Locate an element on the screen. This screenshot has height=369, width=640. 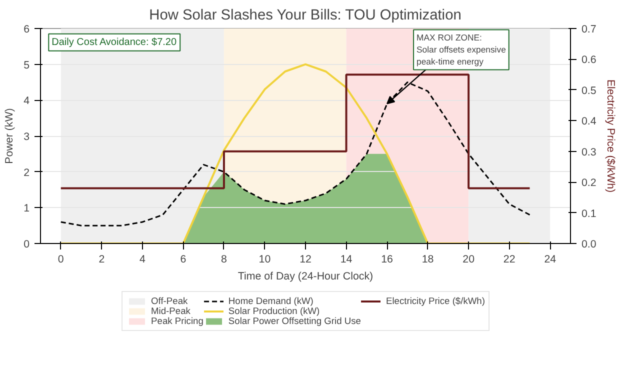
y2-axis-title: Electricity Price ($/kWh) is located at coordinates (610, 136).